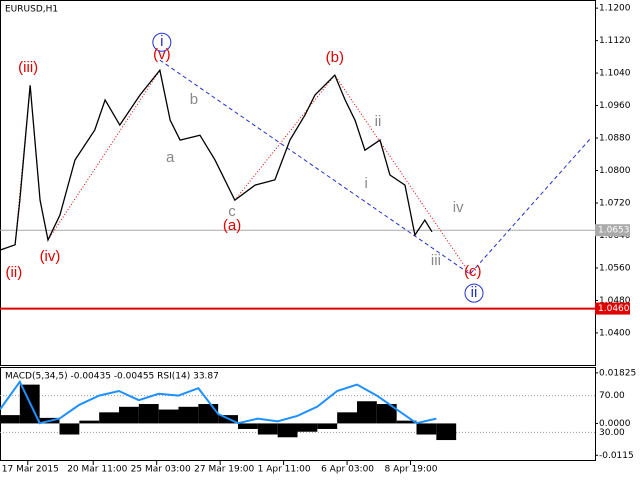 The width and height of the screenshot is (640, 480). What do you see at coordinates (436, 260) in the screenshot?
I see `wave-label: iii` at bounding box center [436, 260].